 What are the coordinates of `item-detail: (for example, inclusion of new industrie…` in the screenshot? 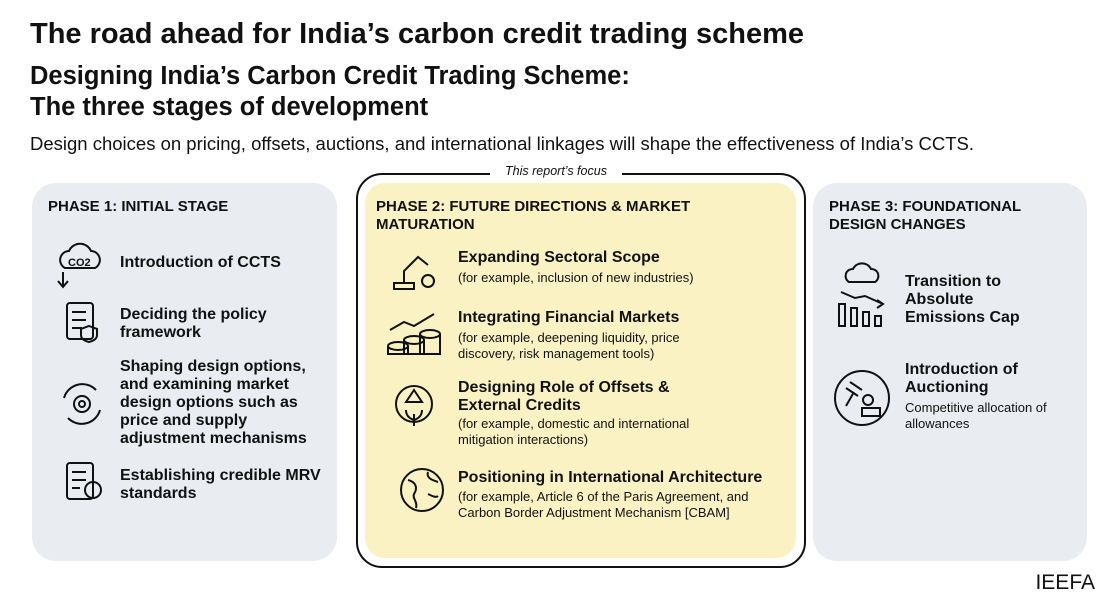 It's located at (576, 277).